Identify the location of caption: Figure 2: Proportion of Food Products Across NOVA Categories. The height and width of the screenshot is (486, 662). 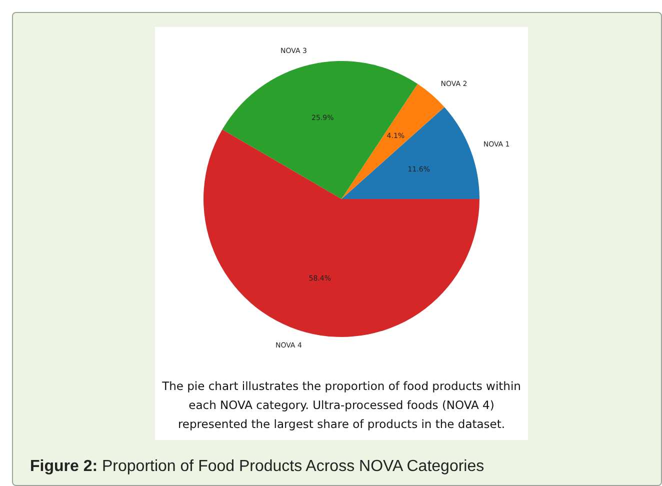
(257, 466).